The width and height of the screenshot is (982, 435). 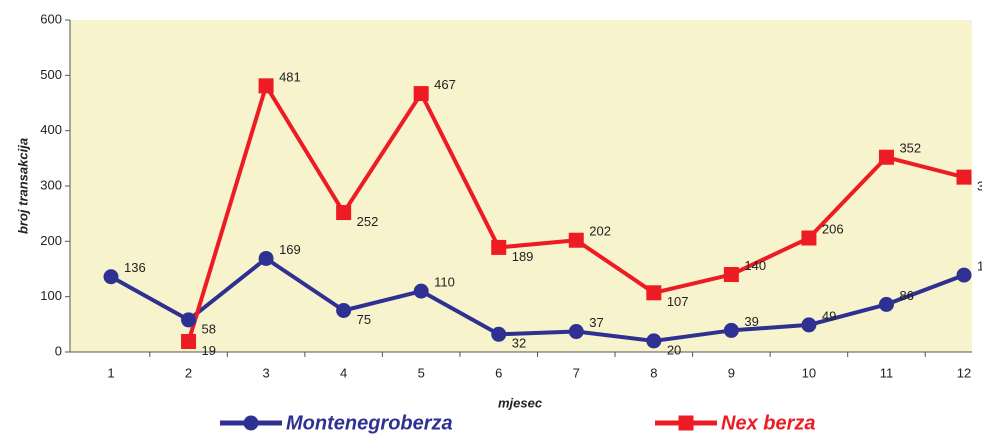 What do you see at coordinates (368, 221) in the screenshot?
I see `data-label: 252` at bounding box center [368, 221].